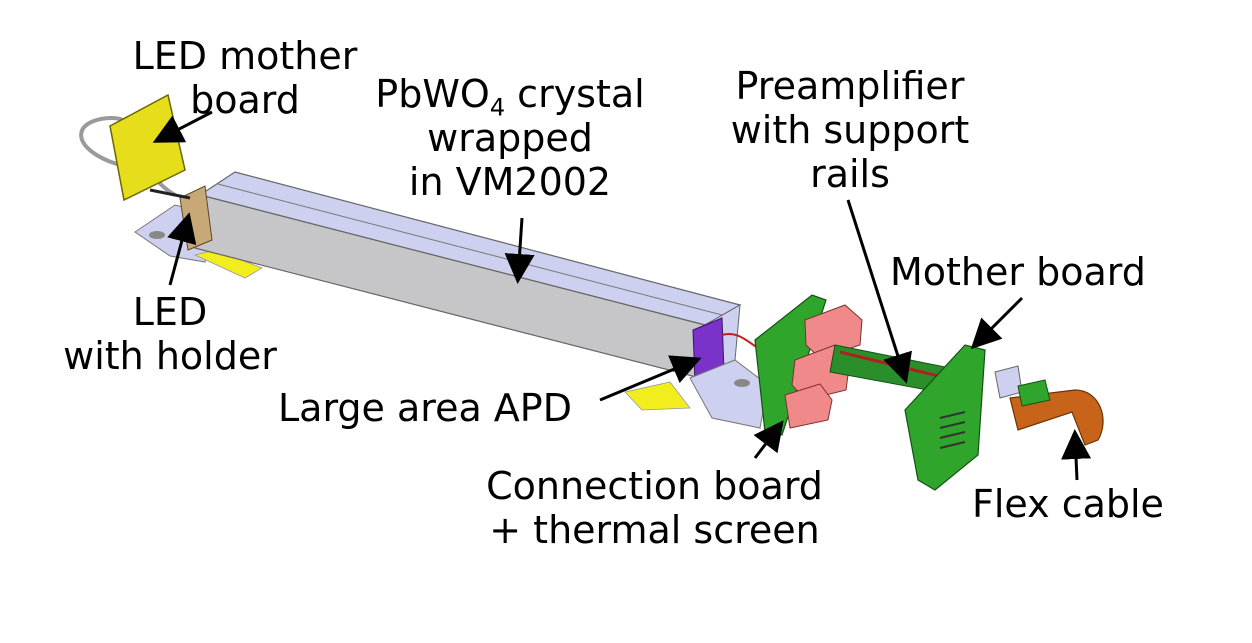  Describe the element at coordinates (170, 356) in the screenshot. I see `label-led-holder-line2: with holder` at that location.